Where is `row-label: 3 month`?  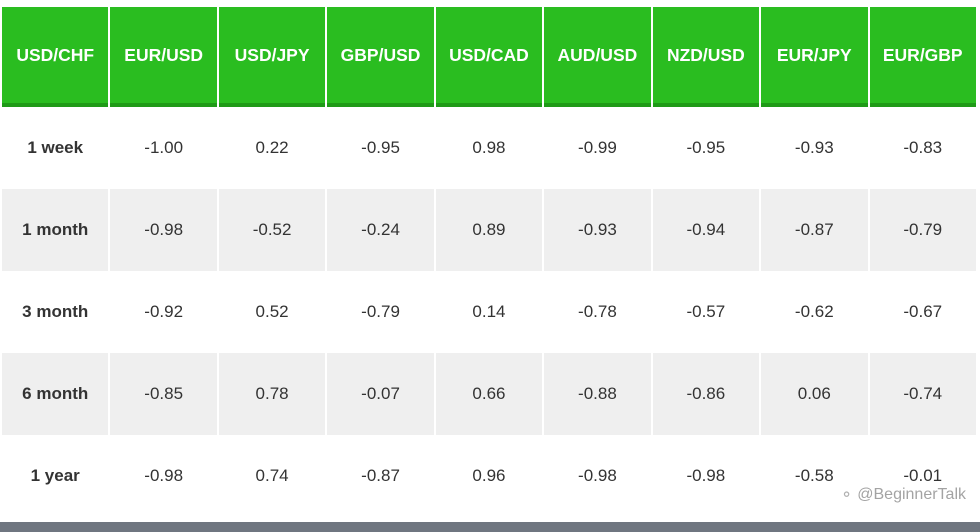 row-label: 3 month is located at coordinates (55, 312).